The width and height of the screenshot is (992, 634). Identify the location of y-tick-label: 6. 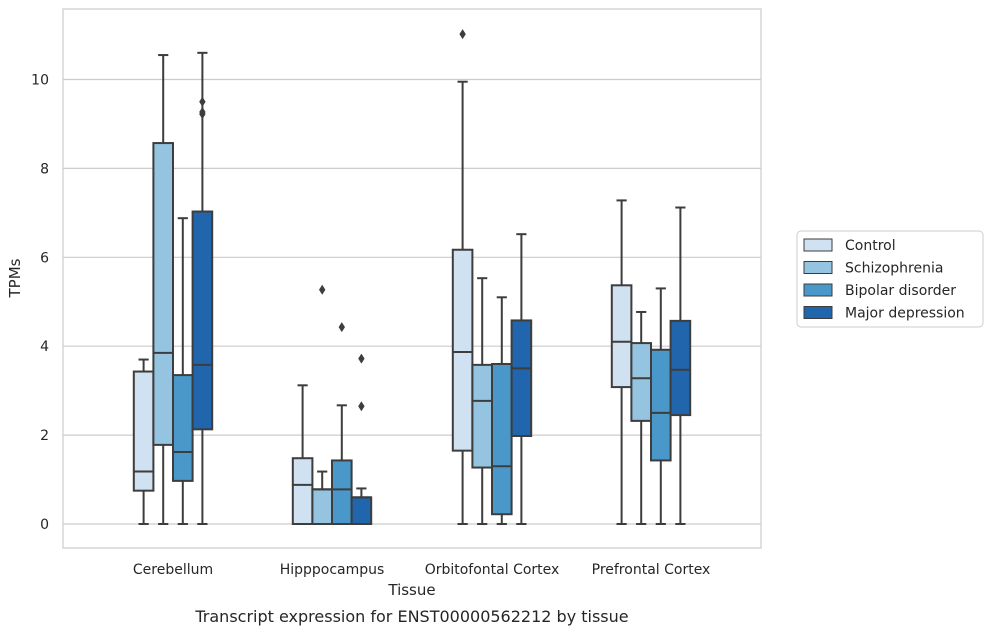
(44, 258).